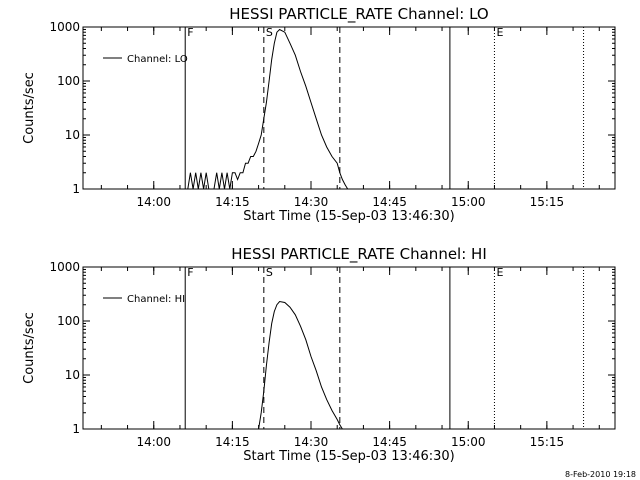 The image size is (640, 480). I want to click on legend-label: Channel: LO, so click(157, 59).